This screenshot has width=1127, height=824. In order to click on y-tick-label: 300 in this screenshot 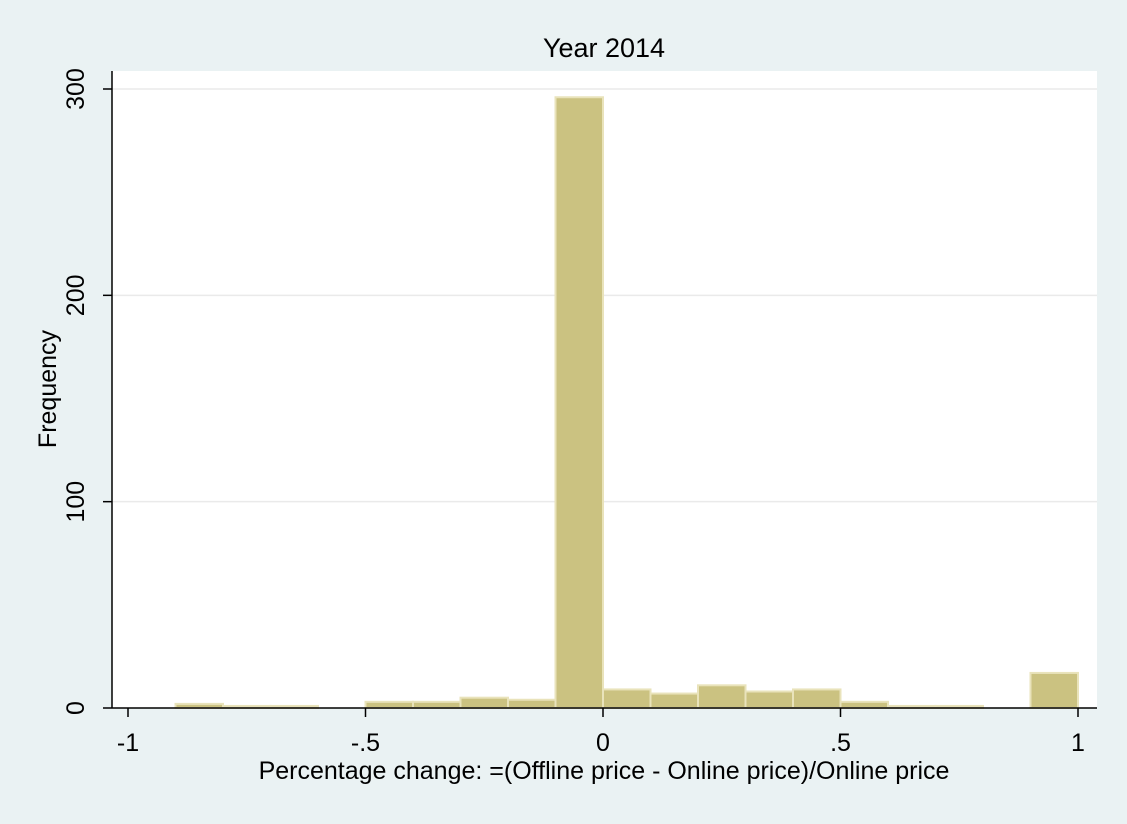, I will do `click(76, 89)`.